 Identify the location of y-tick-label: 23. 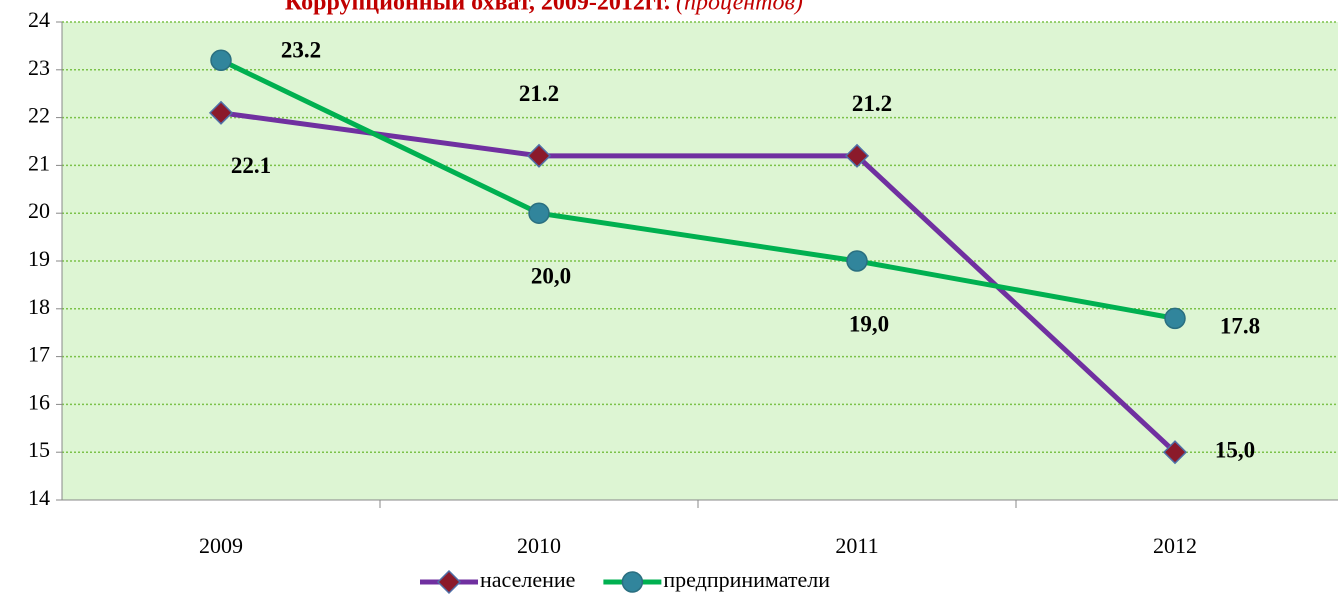
(39, 67).